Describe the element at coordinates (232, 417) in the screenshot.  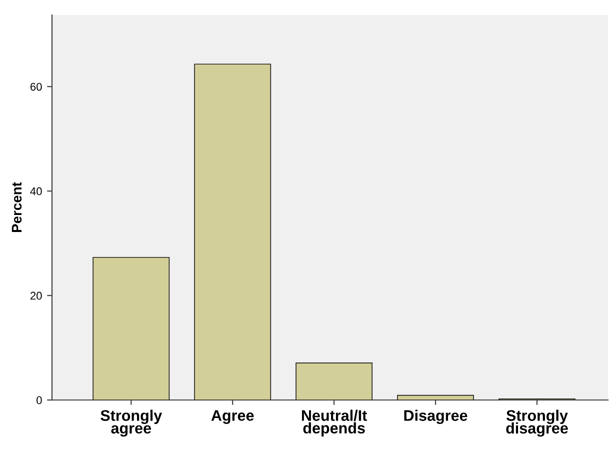
I see `x-tick-label: Agree` at that location.